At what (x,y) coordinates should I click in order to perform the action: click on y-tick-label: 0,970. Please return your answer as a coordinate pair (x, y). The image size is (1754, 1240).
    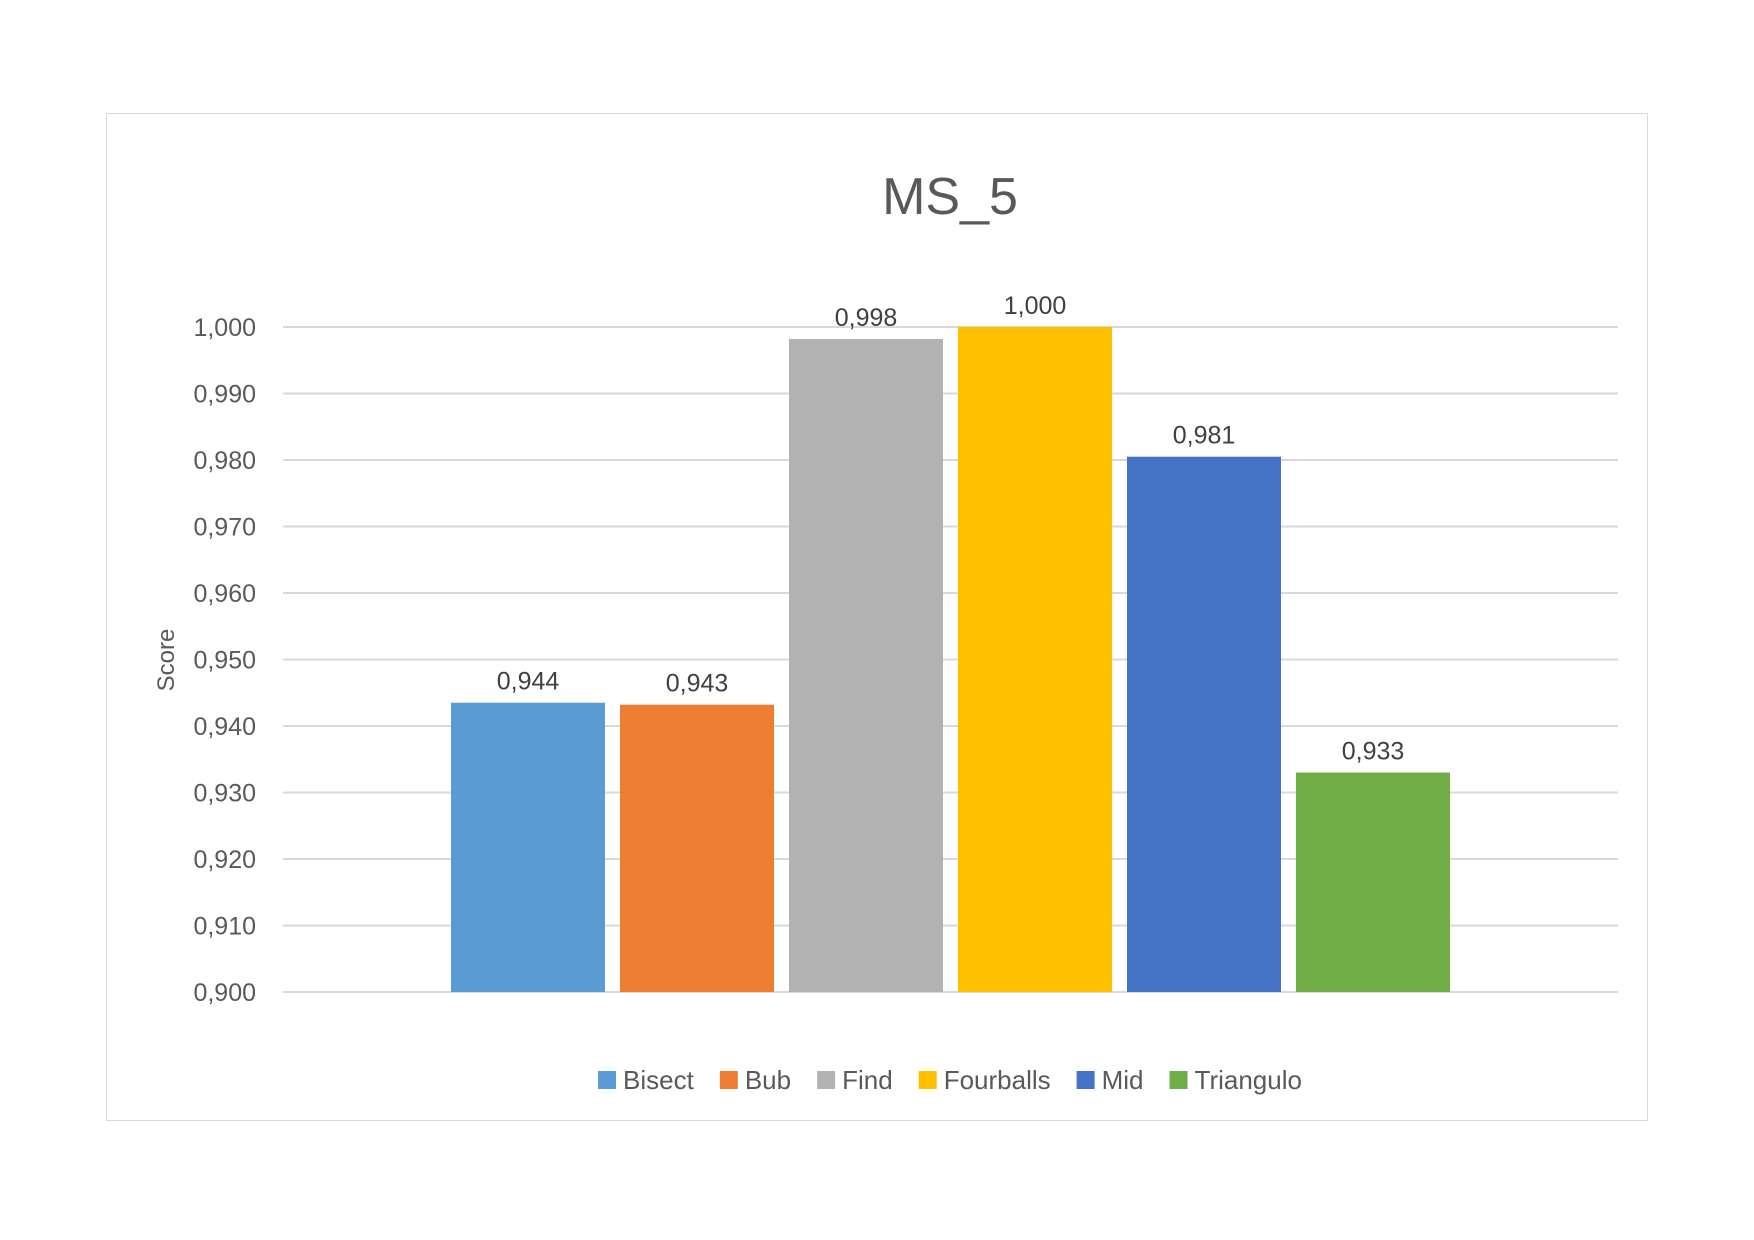
    Looking at the image, I should click on (224, 528).